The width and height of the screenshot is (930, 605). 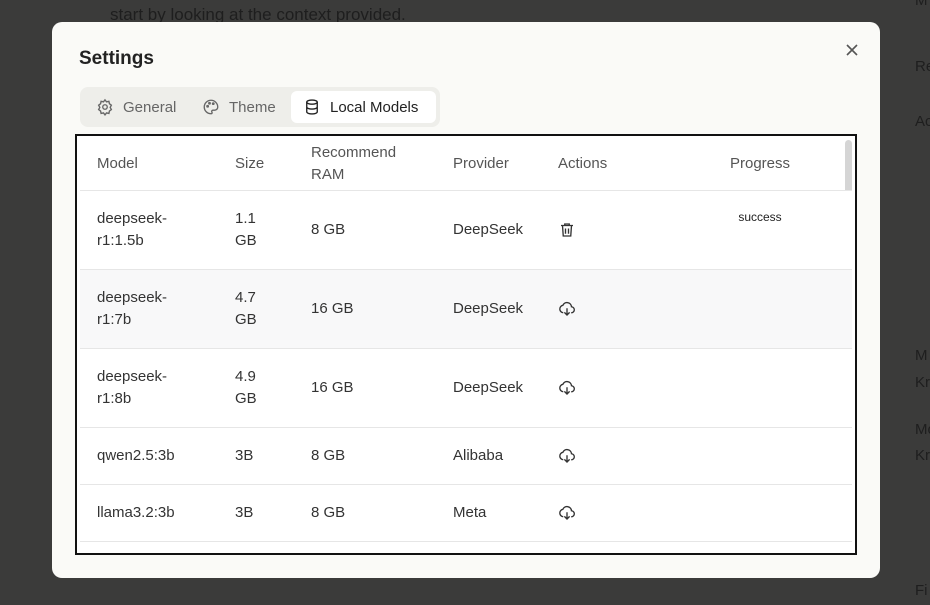 I want to click on tab-label: Theme, so click(x=252, y=107).